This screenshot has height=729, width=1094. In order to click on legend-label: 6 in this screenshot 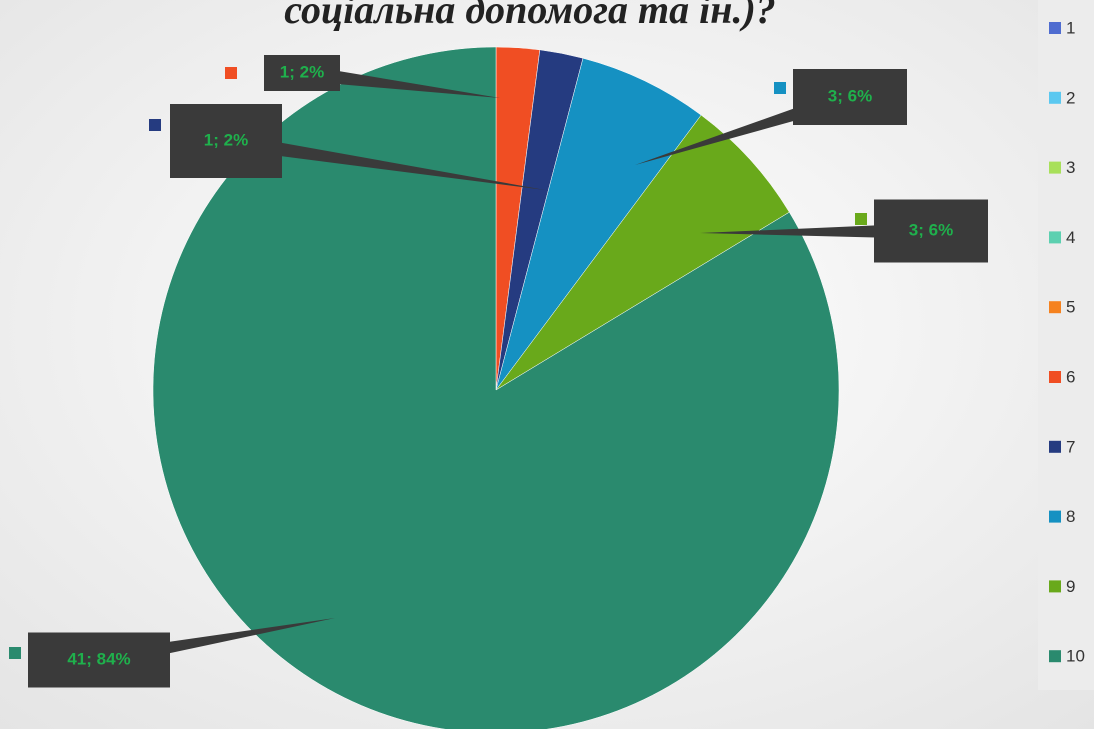, I will do `click(1070, 376)`.